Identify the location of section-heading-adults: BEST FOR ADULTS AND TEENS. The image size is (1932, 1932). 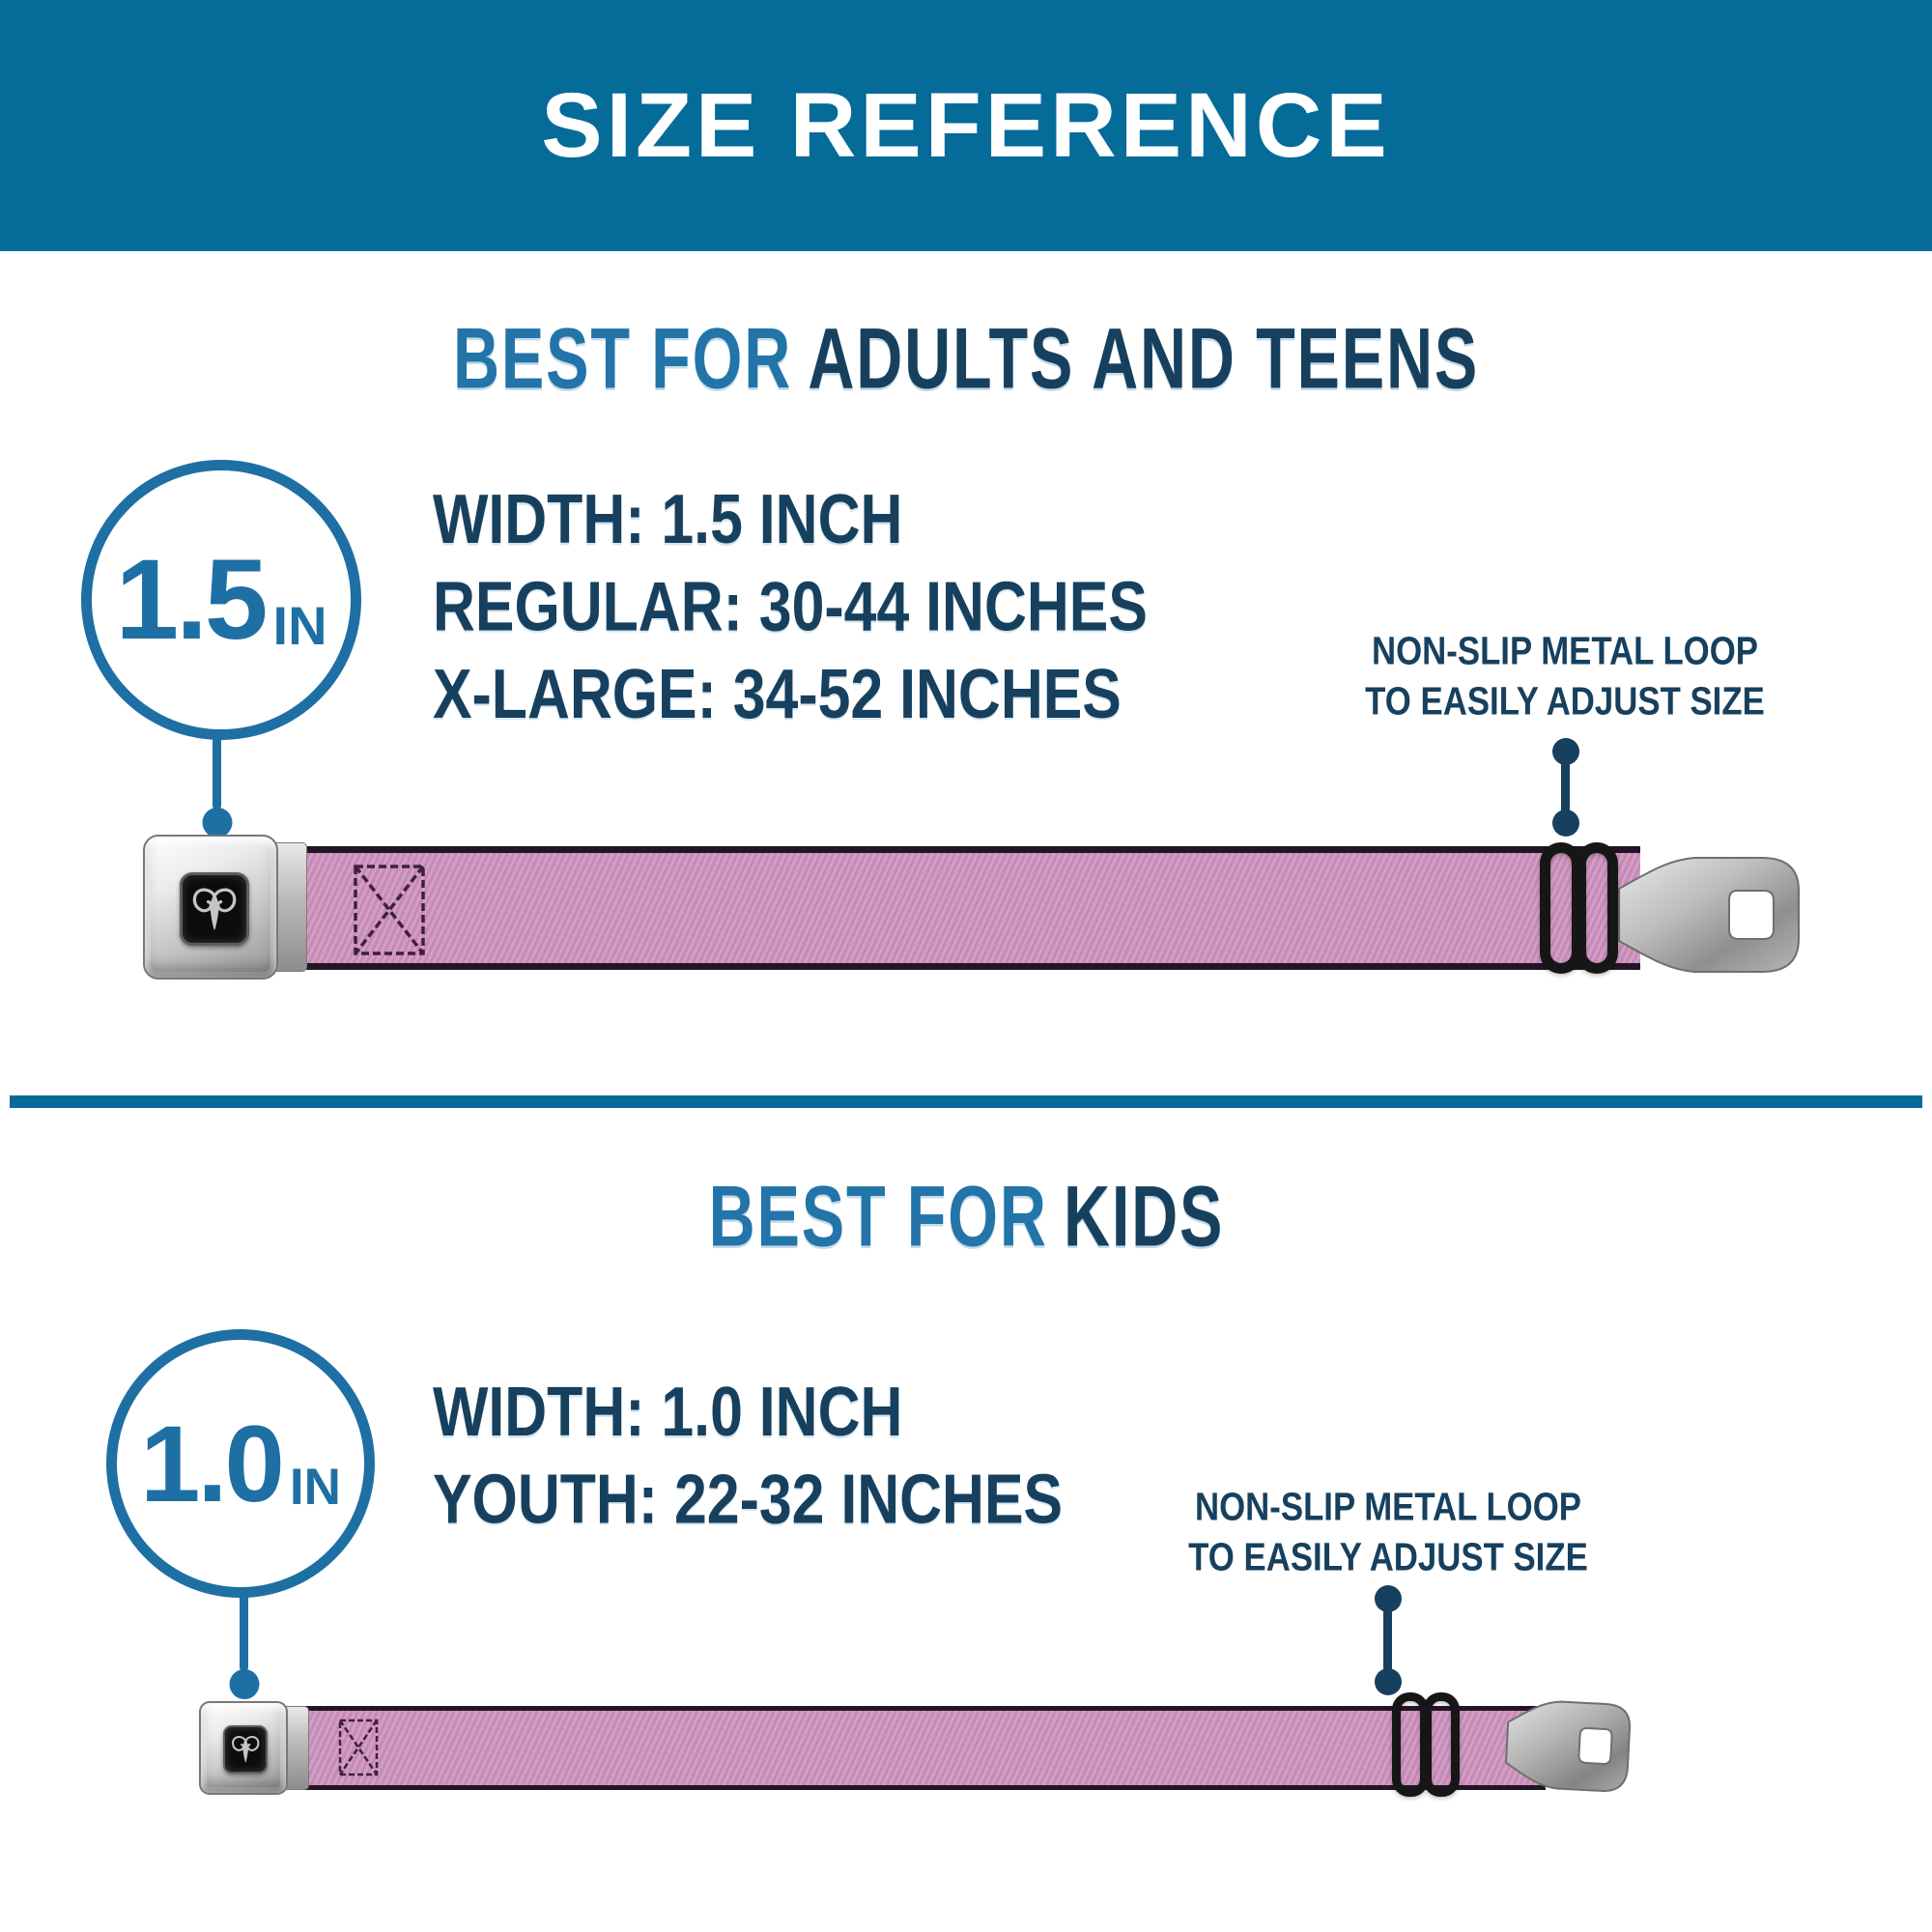
(966, 358).